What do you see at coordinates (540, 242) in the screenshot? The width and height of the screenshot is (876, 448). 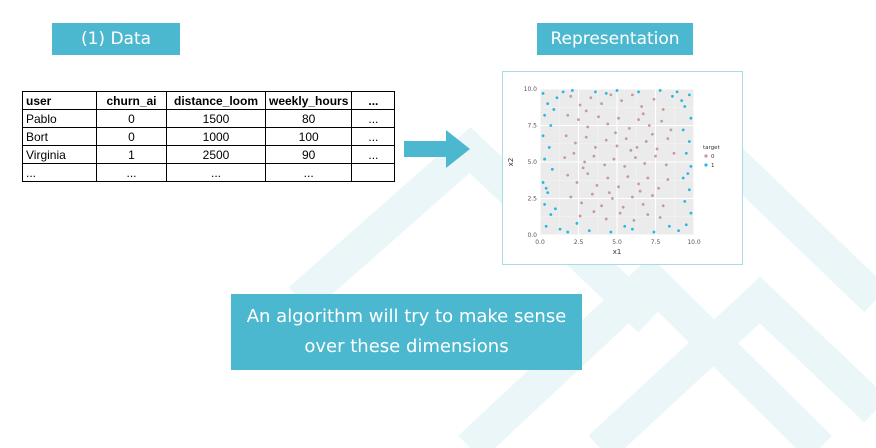 I see `x-tick-label: 0.0` at bounding box center [540, 242].